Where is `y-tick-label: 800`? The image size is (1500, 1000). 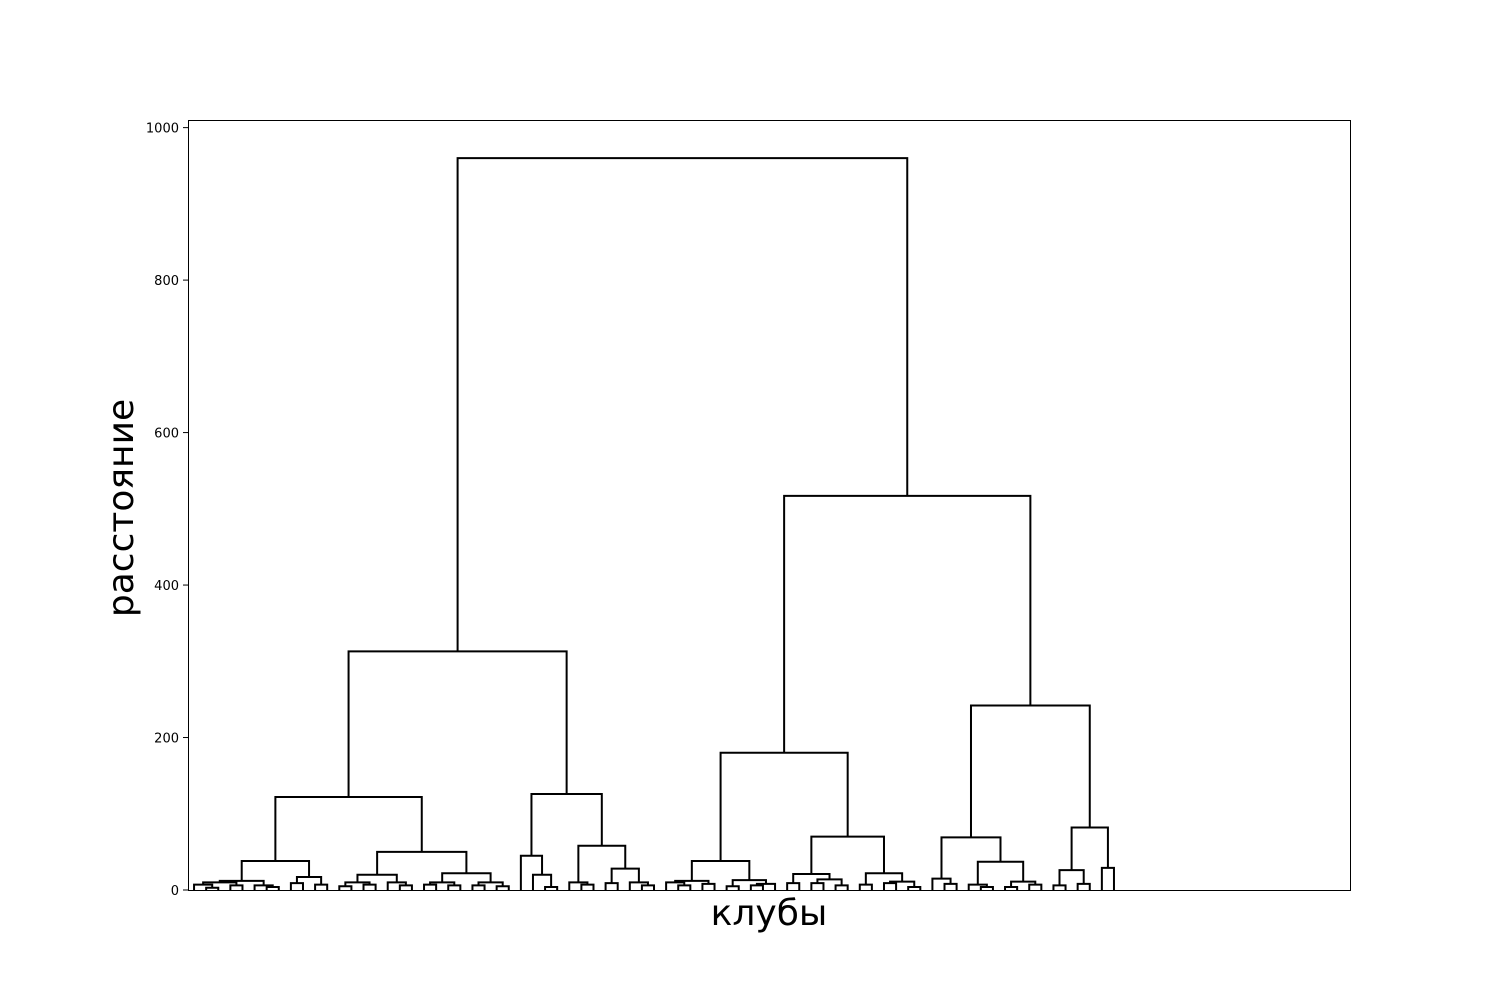 y-tick-label: 800 is located at coordinates (166, 281).